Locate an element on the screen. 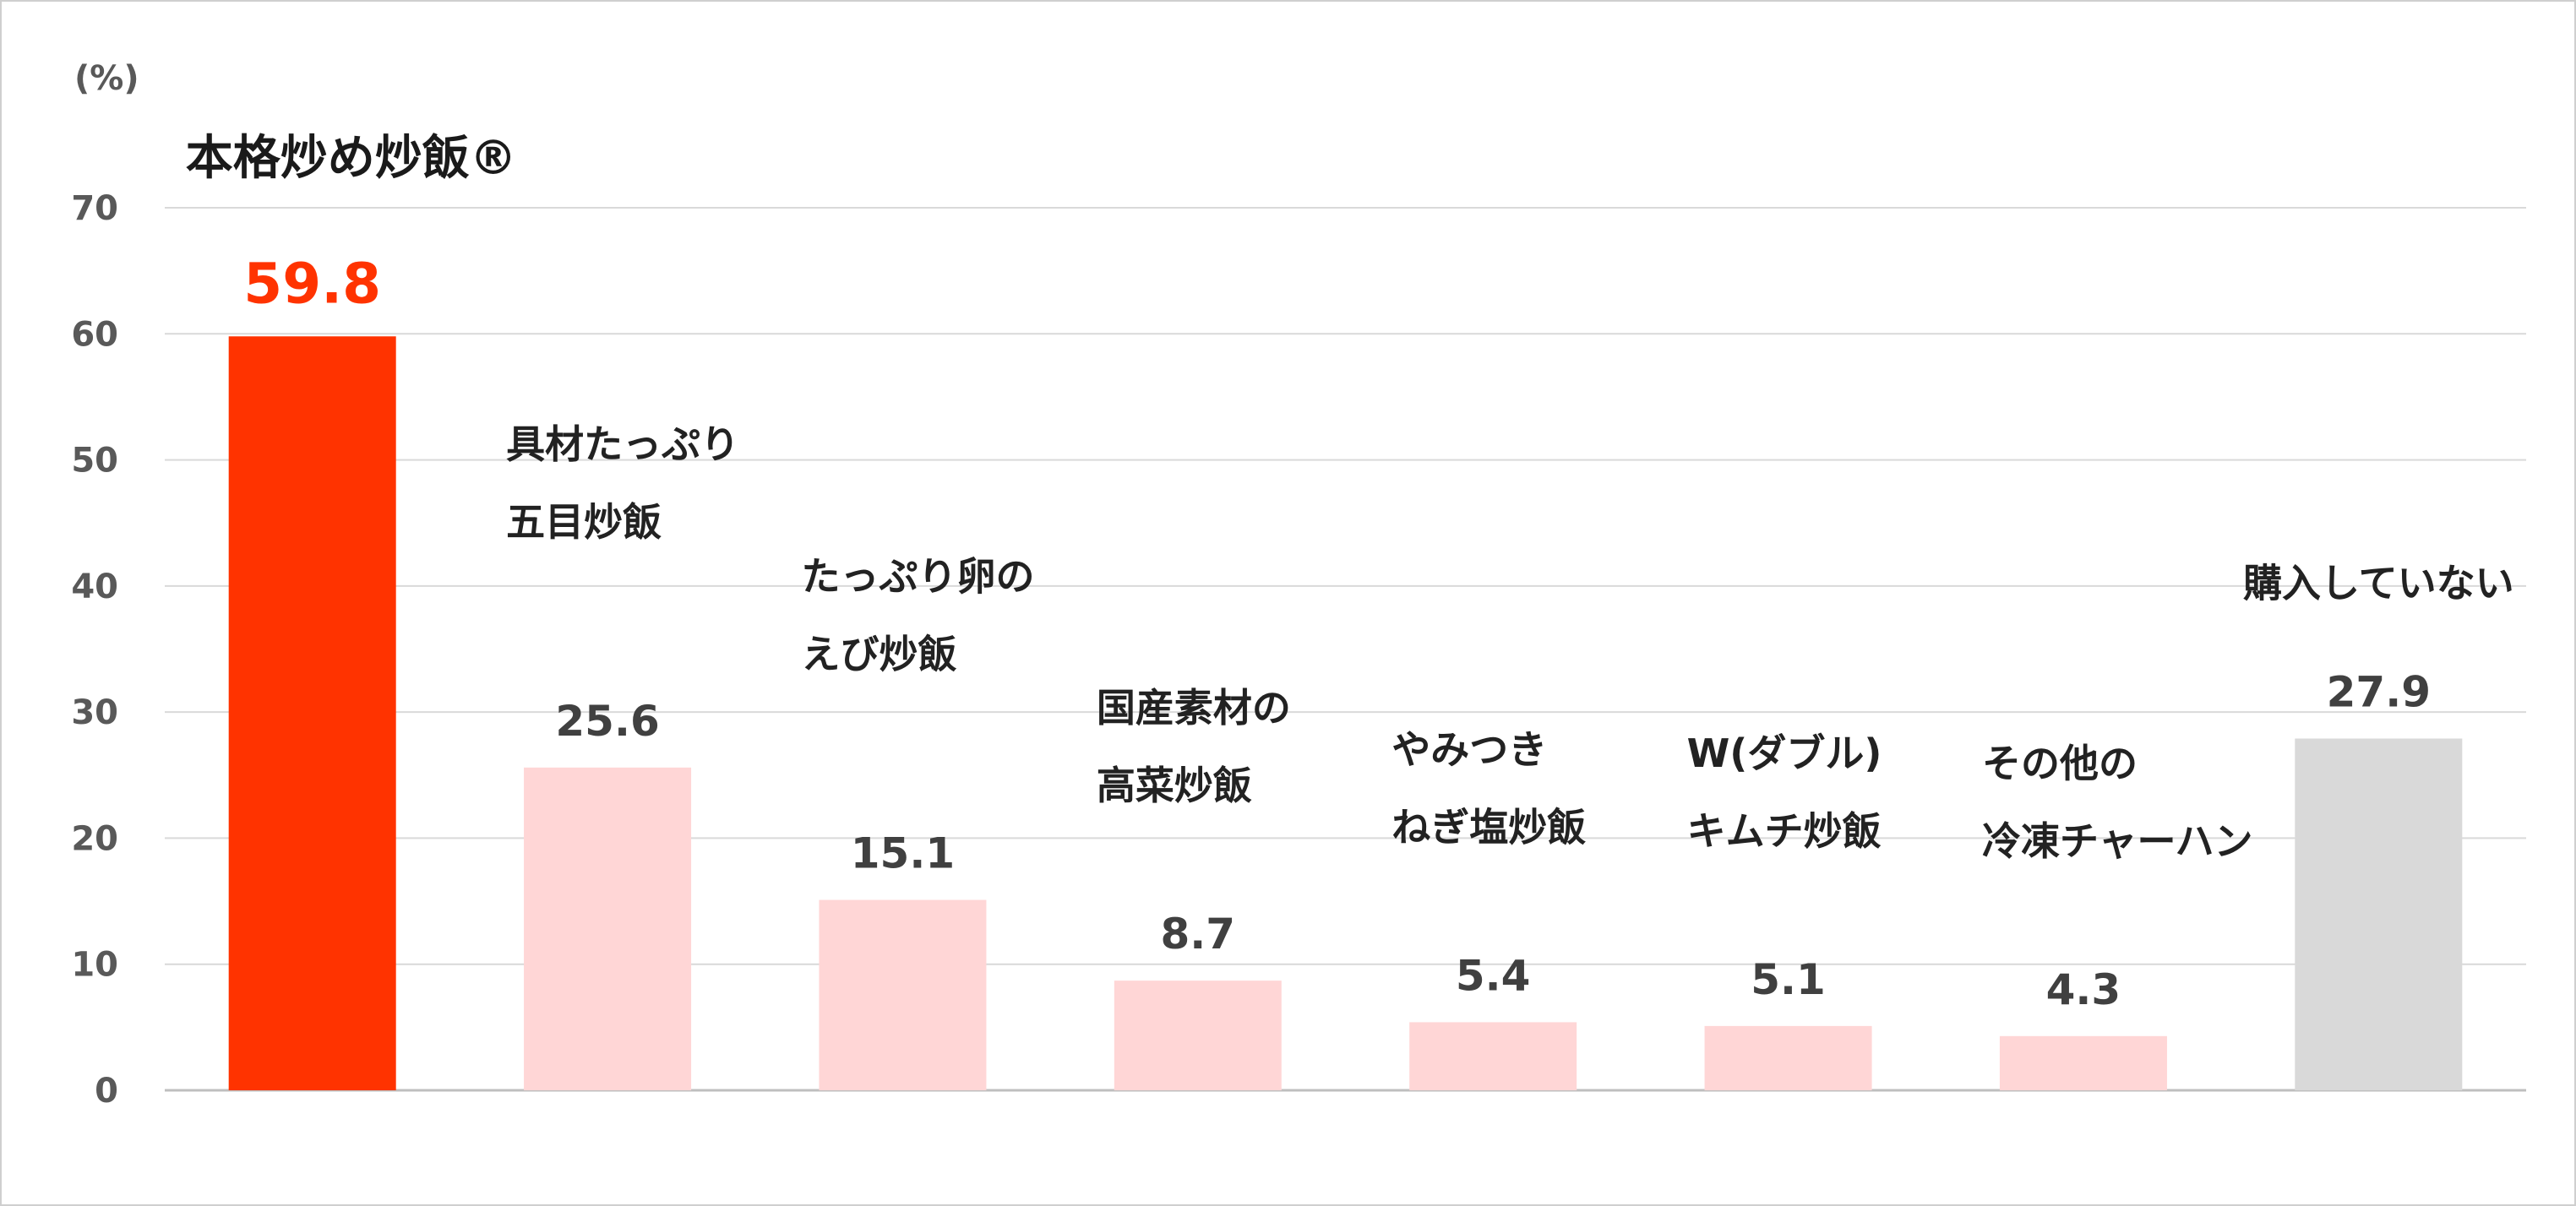  bar-value-label: 5.1 is located at coordinates (1788, 979).